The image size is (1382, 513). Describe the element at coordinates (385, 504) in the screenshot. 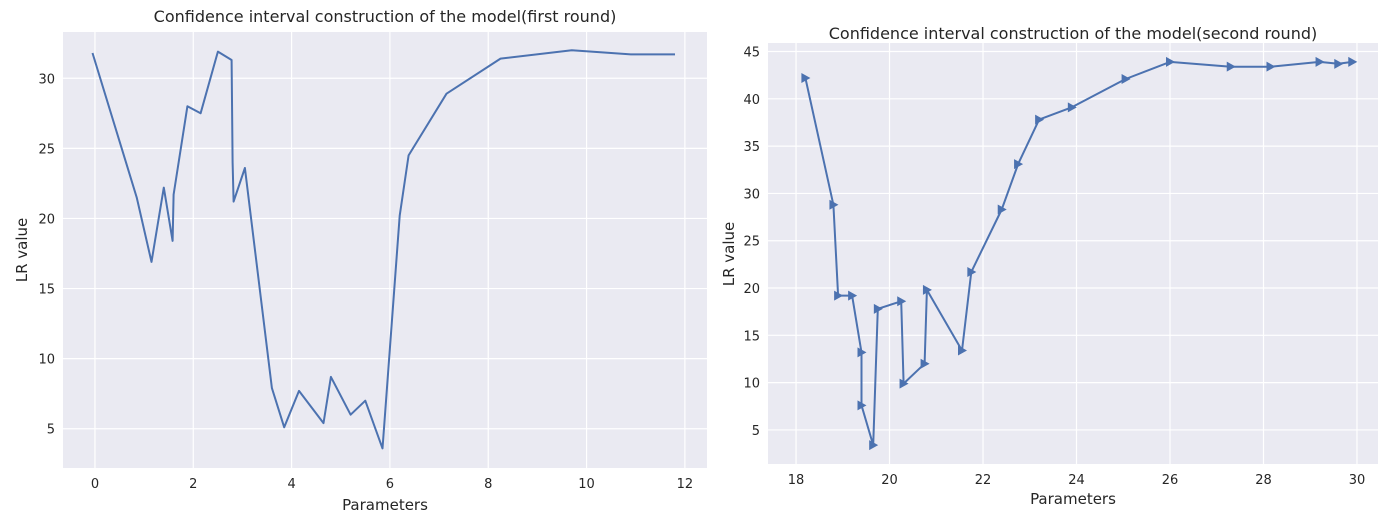

I see `x-axis-label-first-round: Parameters` at that location.